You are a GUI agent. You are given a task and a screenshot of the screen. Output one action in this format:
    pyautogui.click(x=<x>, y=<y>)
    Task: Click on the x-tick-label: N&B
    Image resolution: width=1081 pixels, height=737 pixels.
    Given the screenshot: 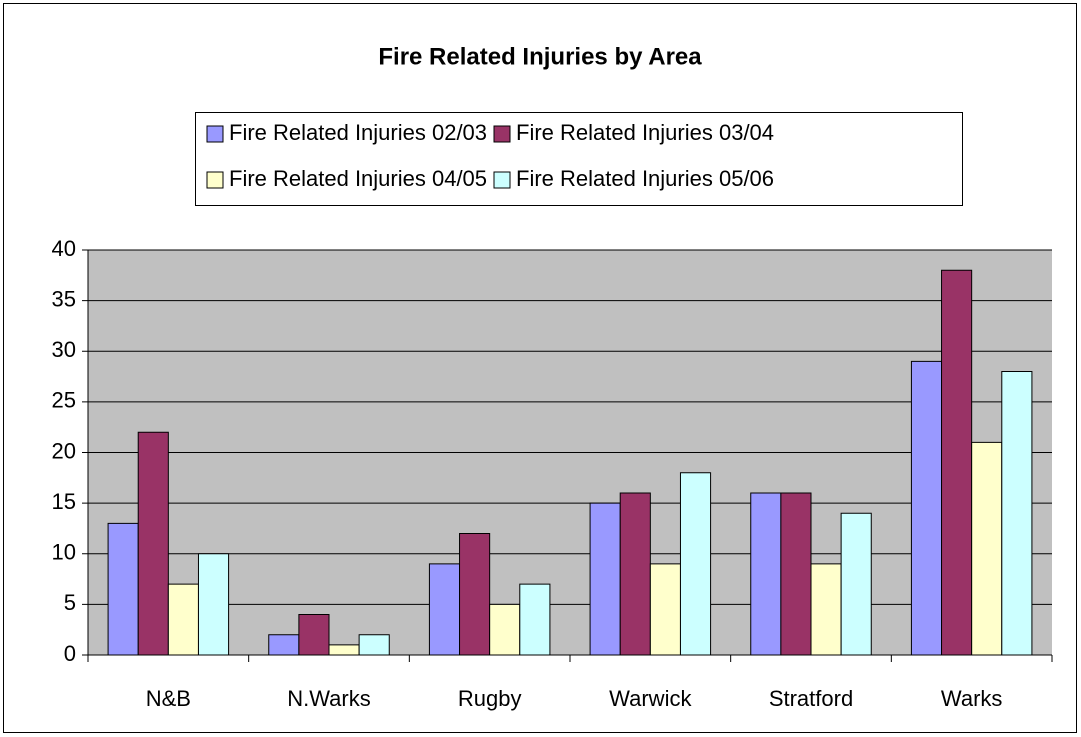 What is the action you would take?
    pyautogui.click(x=168, y=698)
    